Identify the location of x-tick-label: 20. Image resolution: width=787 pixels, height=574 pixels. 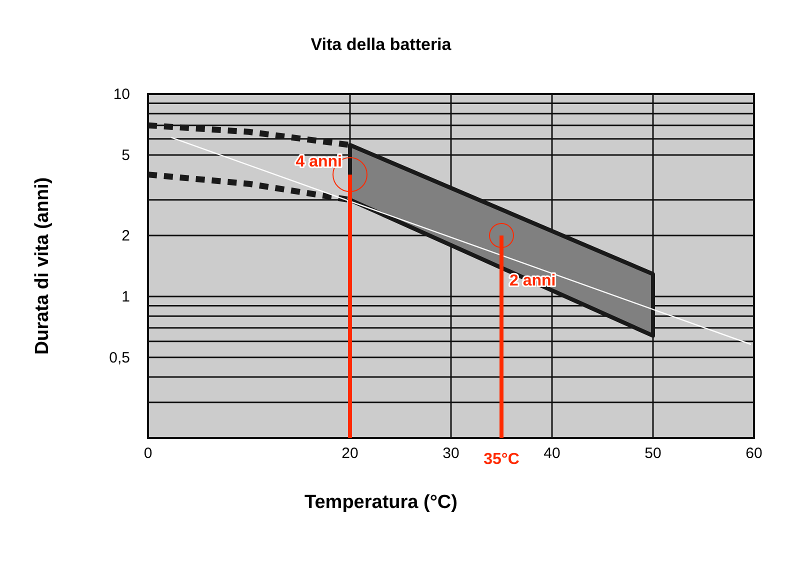
(350, 453).